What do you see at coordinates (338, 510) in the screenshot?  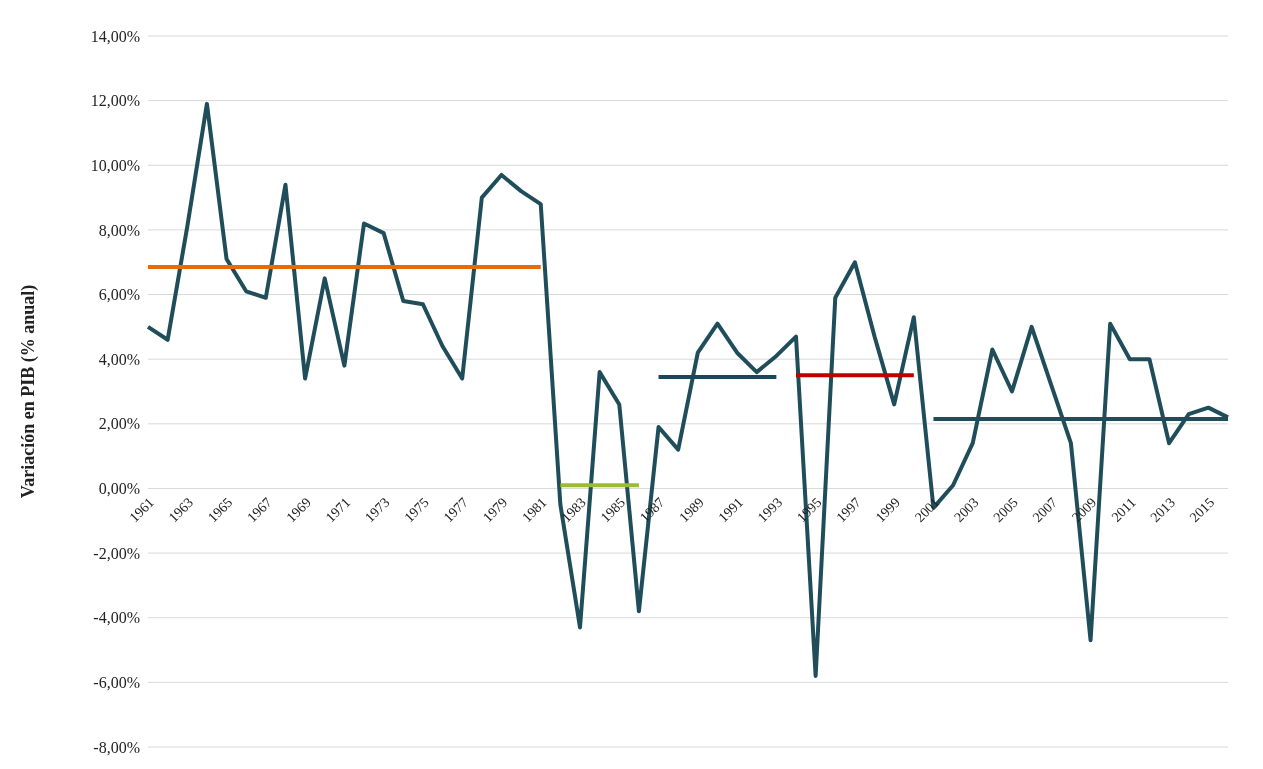 I see `x-tick-label: 1971` at bounding box center [338, 510].